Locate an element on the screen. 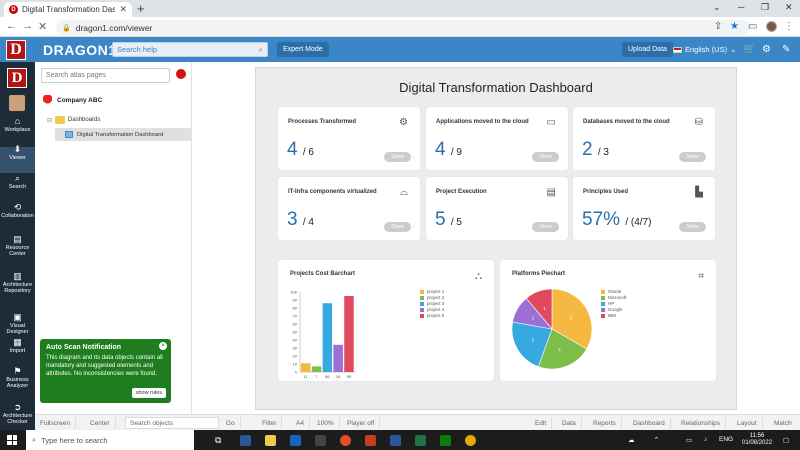 The width and height of the screenshot is (800, 450). profile-avatar is located at coordinates (771, 26).